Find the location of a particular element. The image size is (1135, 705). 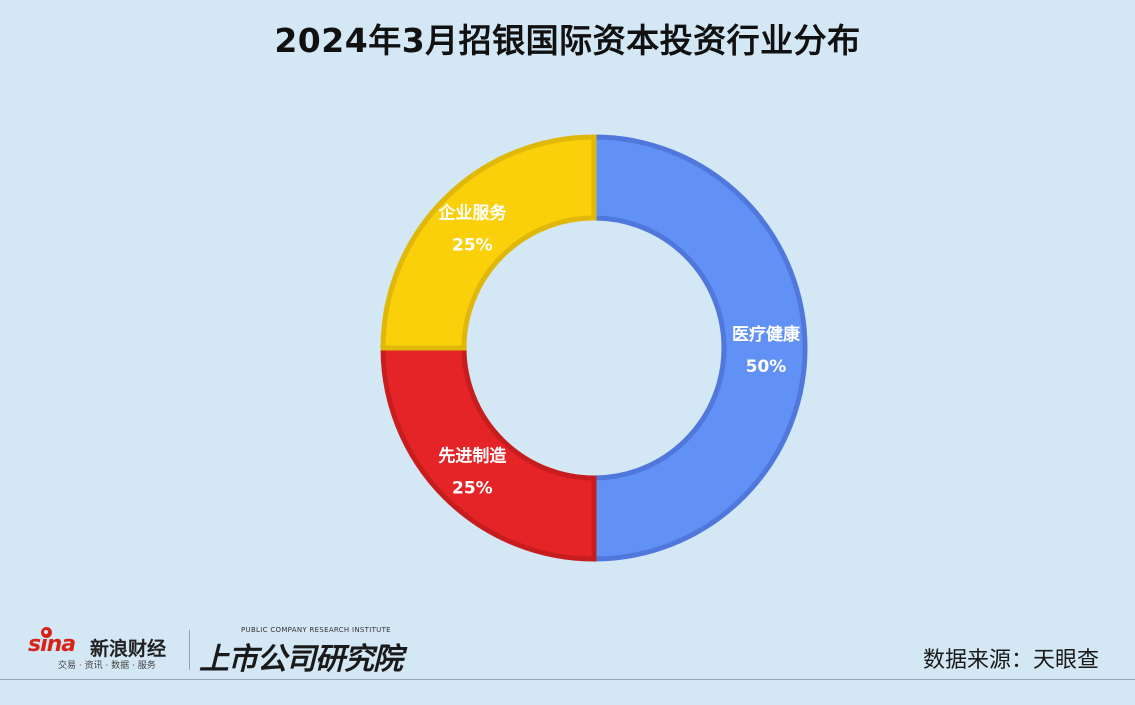

slice-percent-1: 25% is located at coordinates (472, 489).